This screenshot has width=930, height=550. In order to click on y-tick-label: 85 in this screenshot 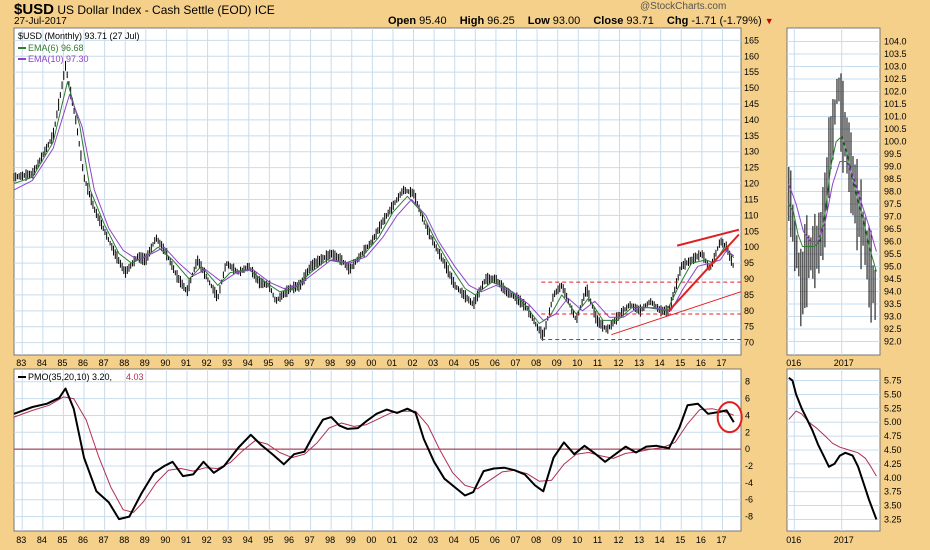, I will do `click(749, 295)`.